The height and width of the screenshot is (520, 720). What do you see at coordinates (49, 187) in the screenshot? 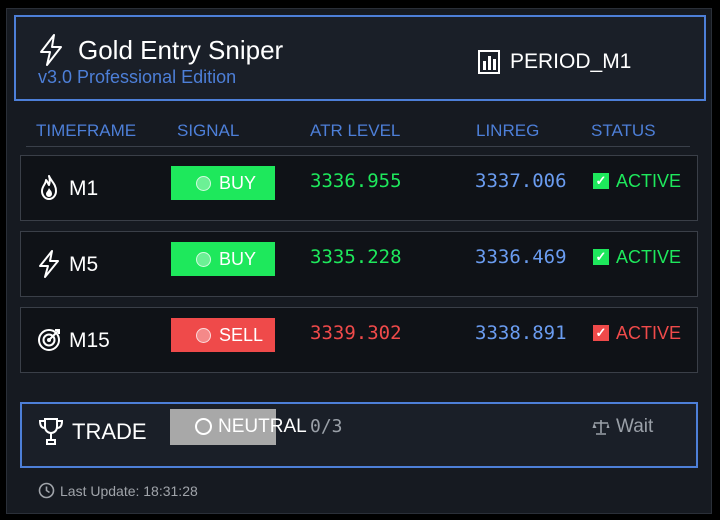
I see `flame-icon` at bounding box center [49, 187].